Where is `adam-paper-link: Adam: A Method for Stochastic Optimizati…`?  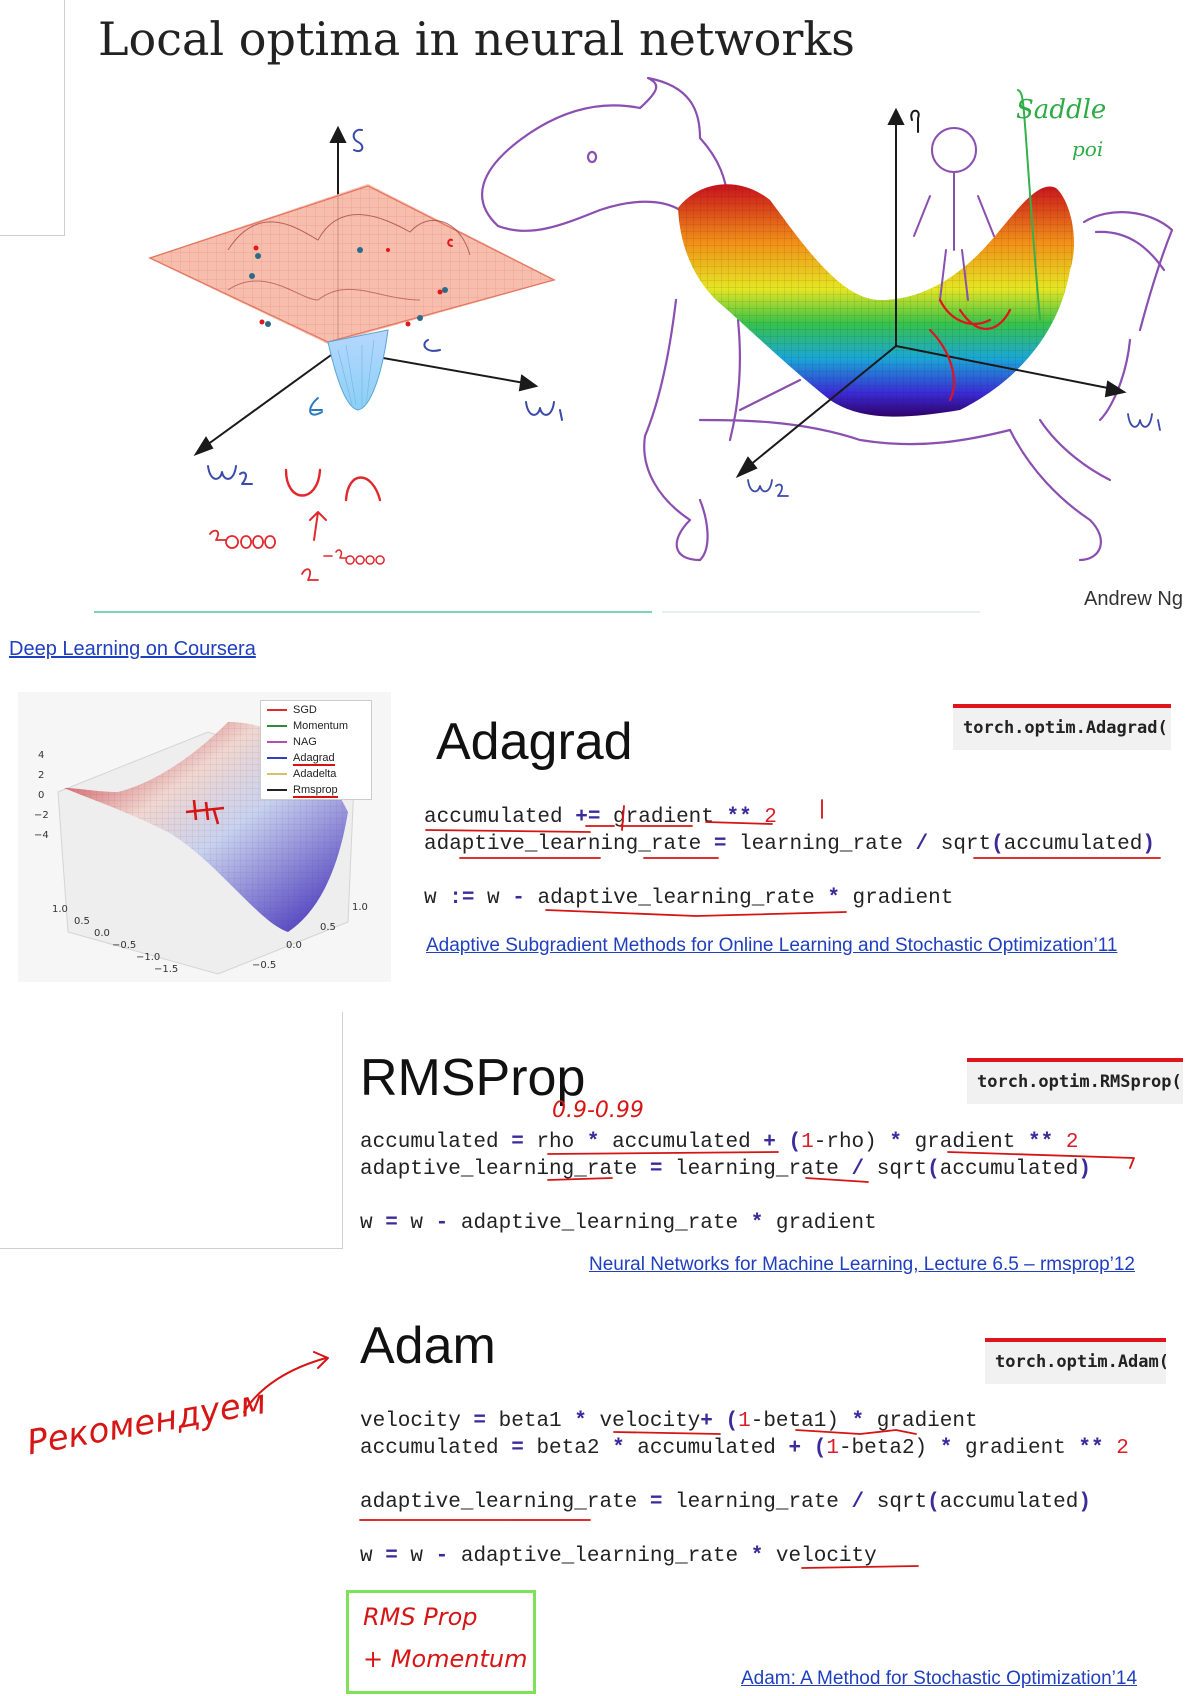
adam-paper-link: Adam: A Method for Stochastic Optimizati… is located at coordinates (939, 1678).